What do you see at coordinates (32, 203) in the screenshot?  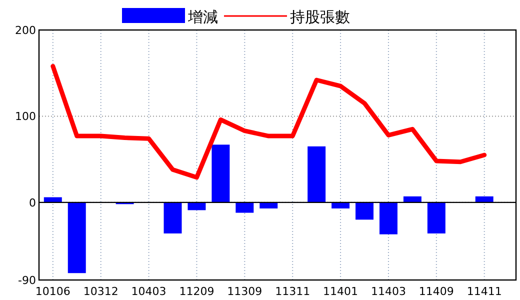 I see `y-tick-label: 0` at bounding box center [32, 203].